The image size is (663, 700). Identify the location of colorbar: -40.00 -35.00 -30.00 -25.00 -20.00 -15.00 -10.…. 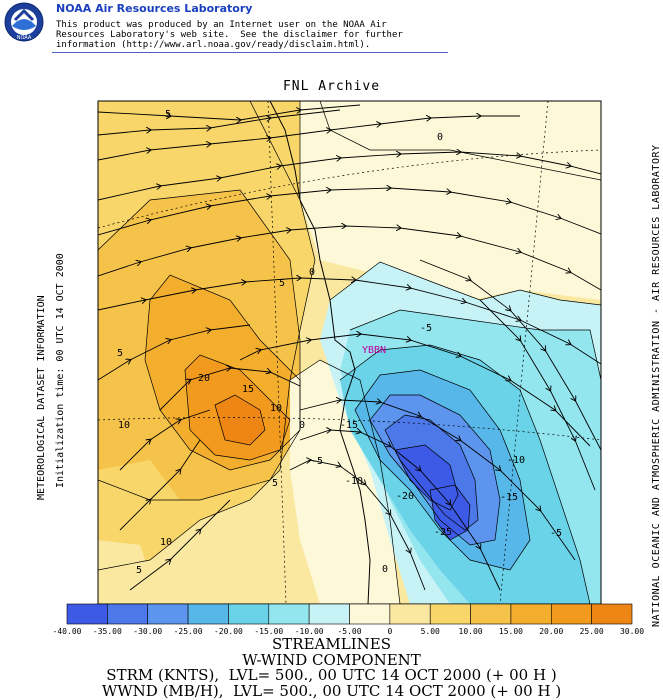
(348, 619).